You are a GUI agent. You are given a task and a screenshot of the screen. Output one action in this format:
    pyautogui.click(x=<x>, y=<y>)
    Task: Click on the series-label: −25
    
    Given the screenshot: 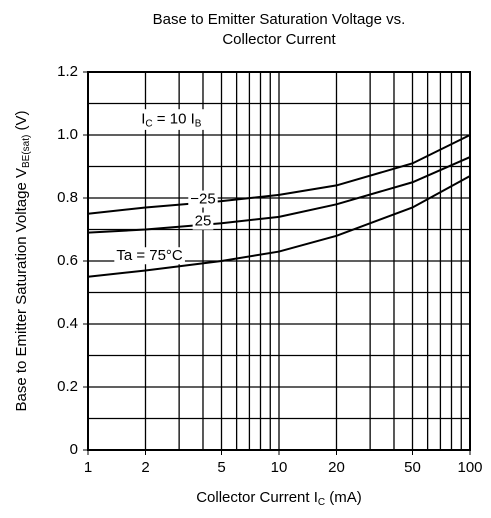 What is the action you would take?
    pyautogui.click(x=202, y=199)
    